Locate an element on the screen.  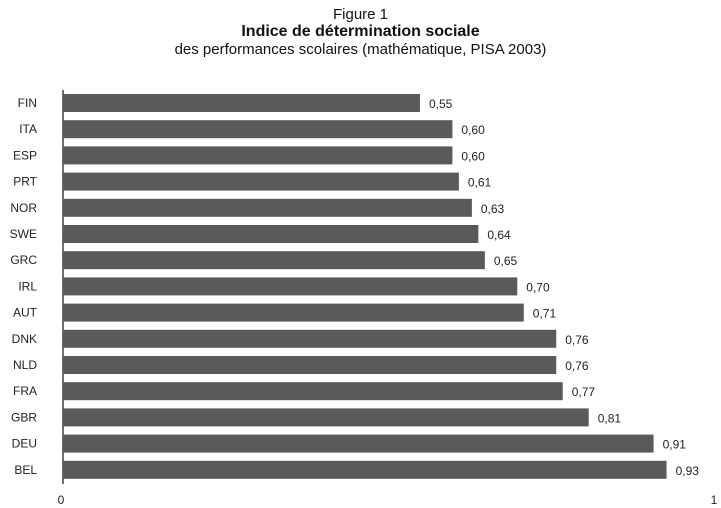
chart-title: Indice de détermination sociale is located at coordinates (360, 31).